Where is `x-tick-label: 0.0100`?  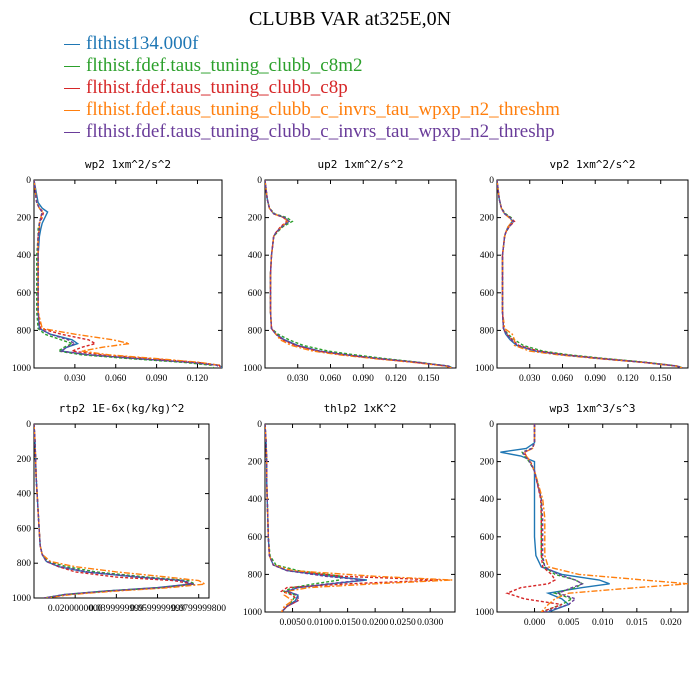
x-tick-label: 0.0100 is located at coordinates (320, 623).